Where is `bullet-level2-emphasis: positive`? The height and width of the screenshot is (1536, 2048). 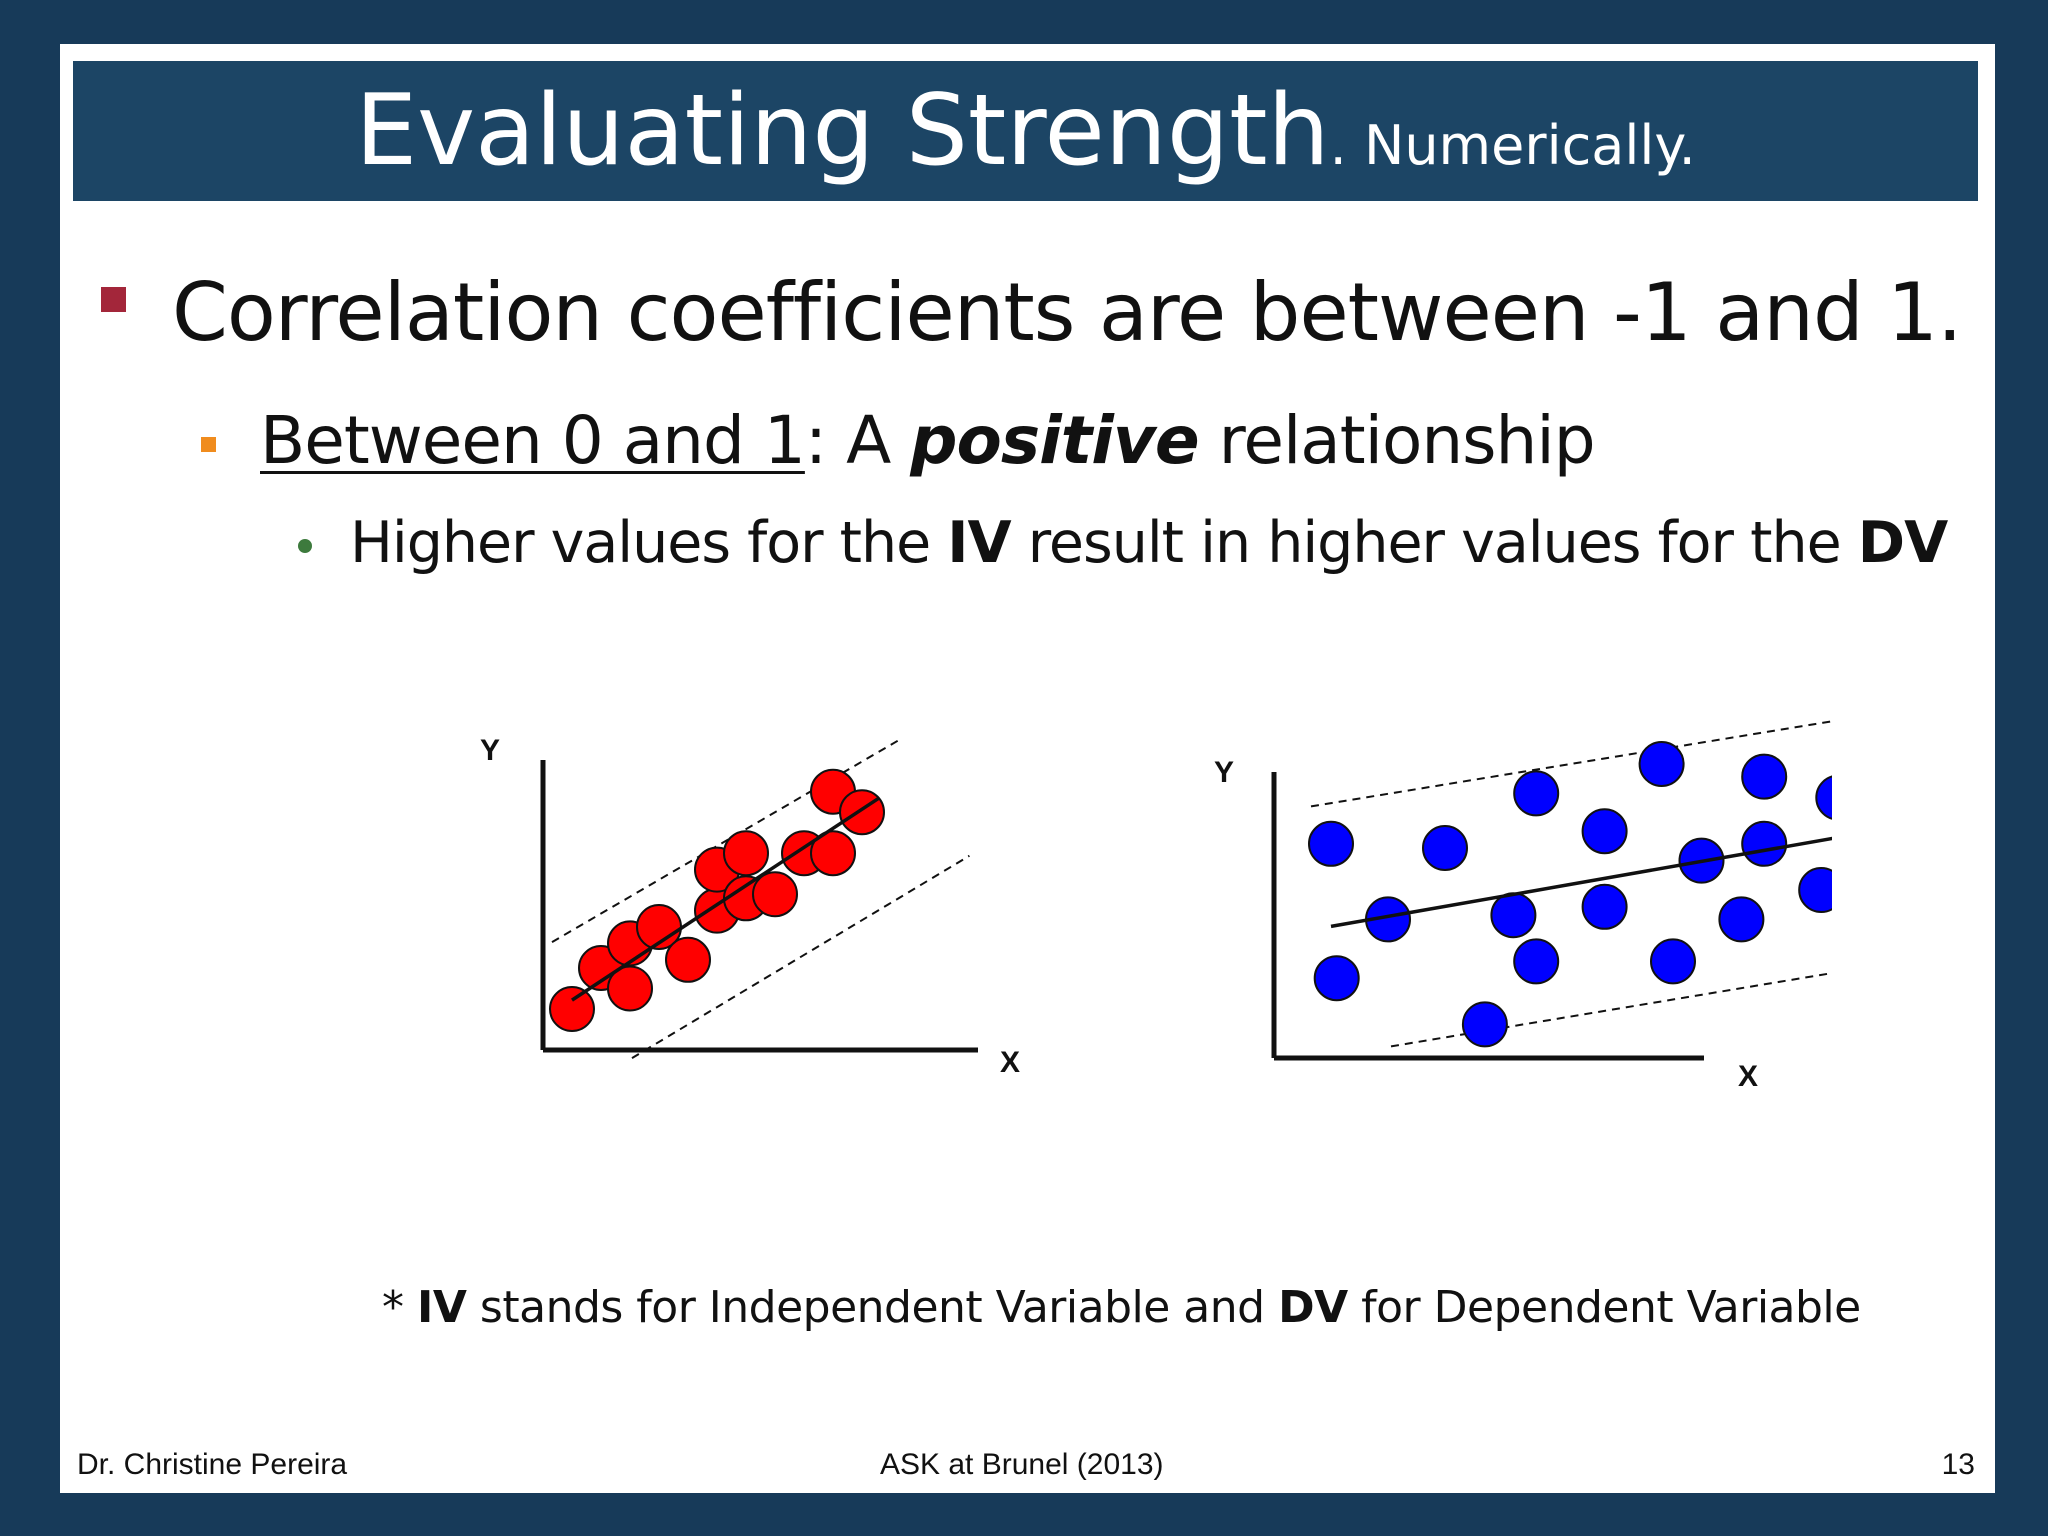 bullet-level2-emphasis: positive is located at coordinates (1054, 440).